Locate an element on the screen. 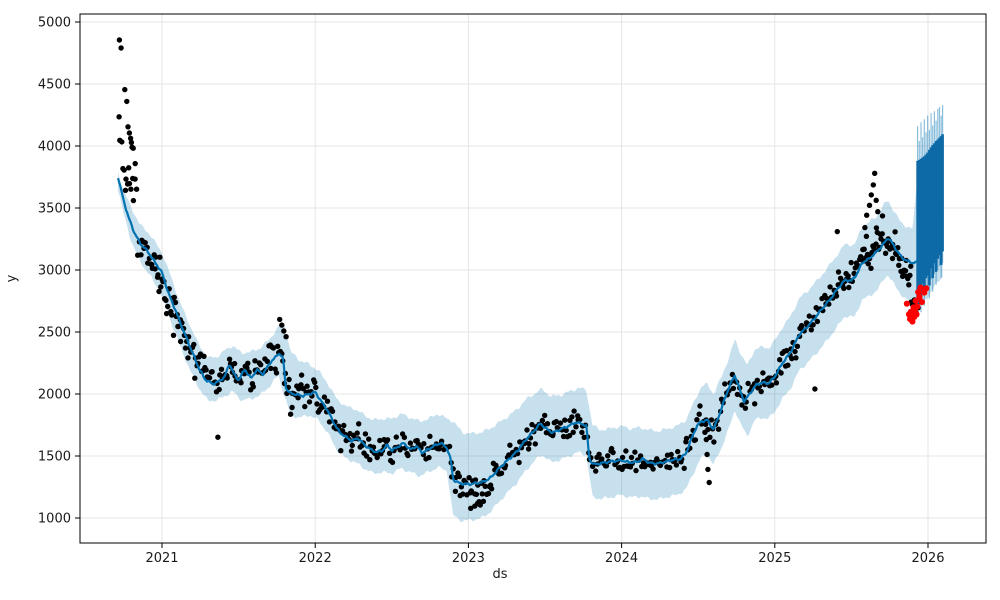  x-tick-label: 2025 is located at coordinates (774, 558).